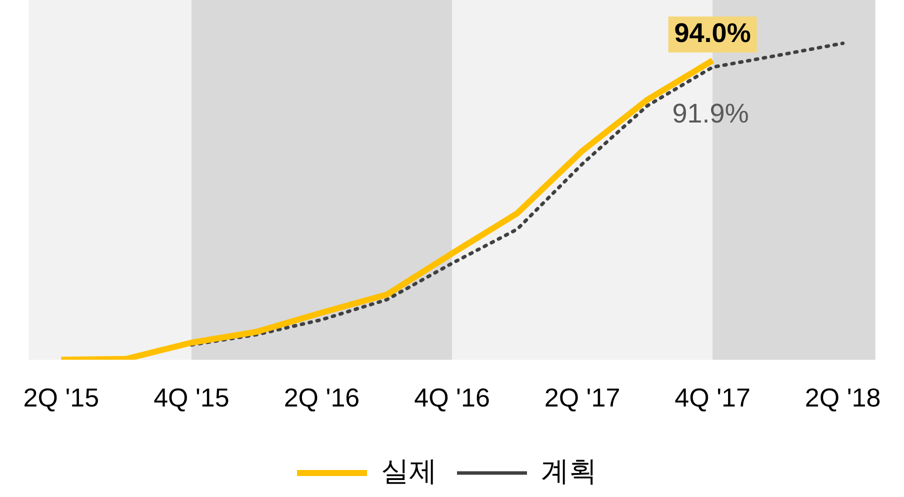  What do you see at coordinates (712, 397) in the screenshot?
I see `x-tick-label: 4Q '17` at bounding box center [712, 397].